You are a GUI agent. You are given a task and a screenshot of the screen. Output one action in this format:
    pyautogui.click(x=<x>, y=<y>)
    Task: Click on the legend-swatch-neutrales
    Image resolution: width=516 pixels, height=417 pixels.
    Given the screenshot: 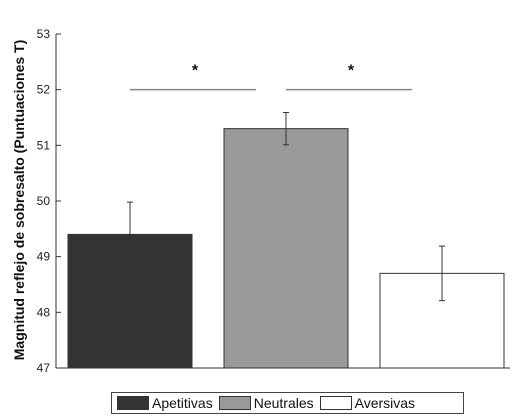 What is the action you would take?
    pyautogui.click(x=235, y=403)
    